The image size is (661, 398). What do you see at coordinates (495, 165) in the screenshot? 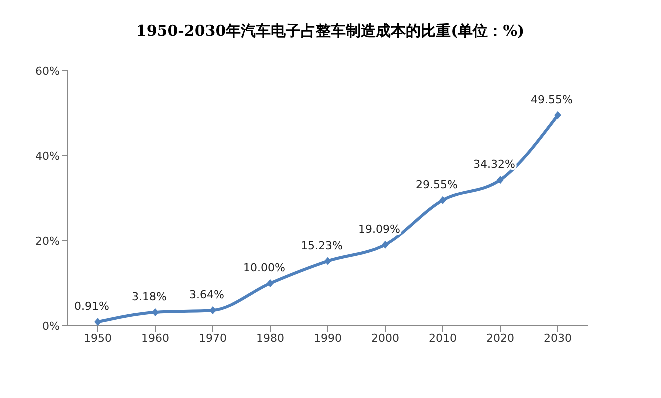
I see `data-label: 34.32%` at bounding box center [495, 165].